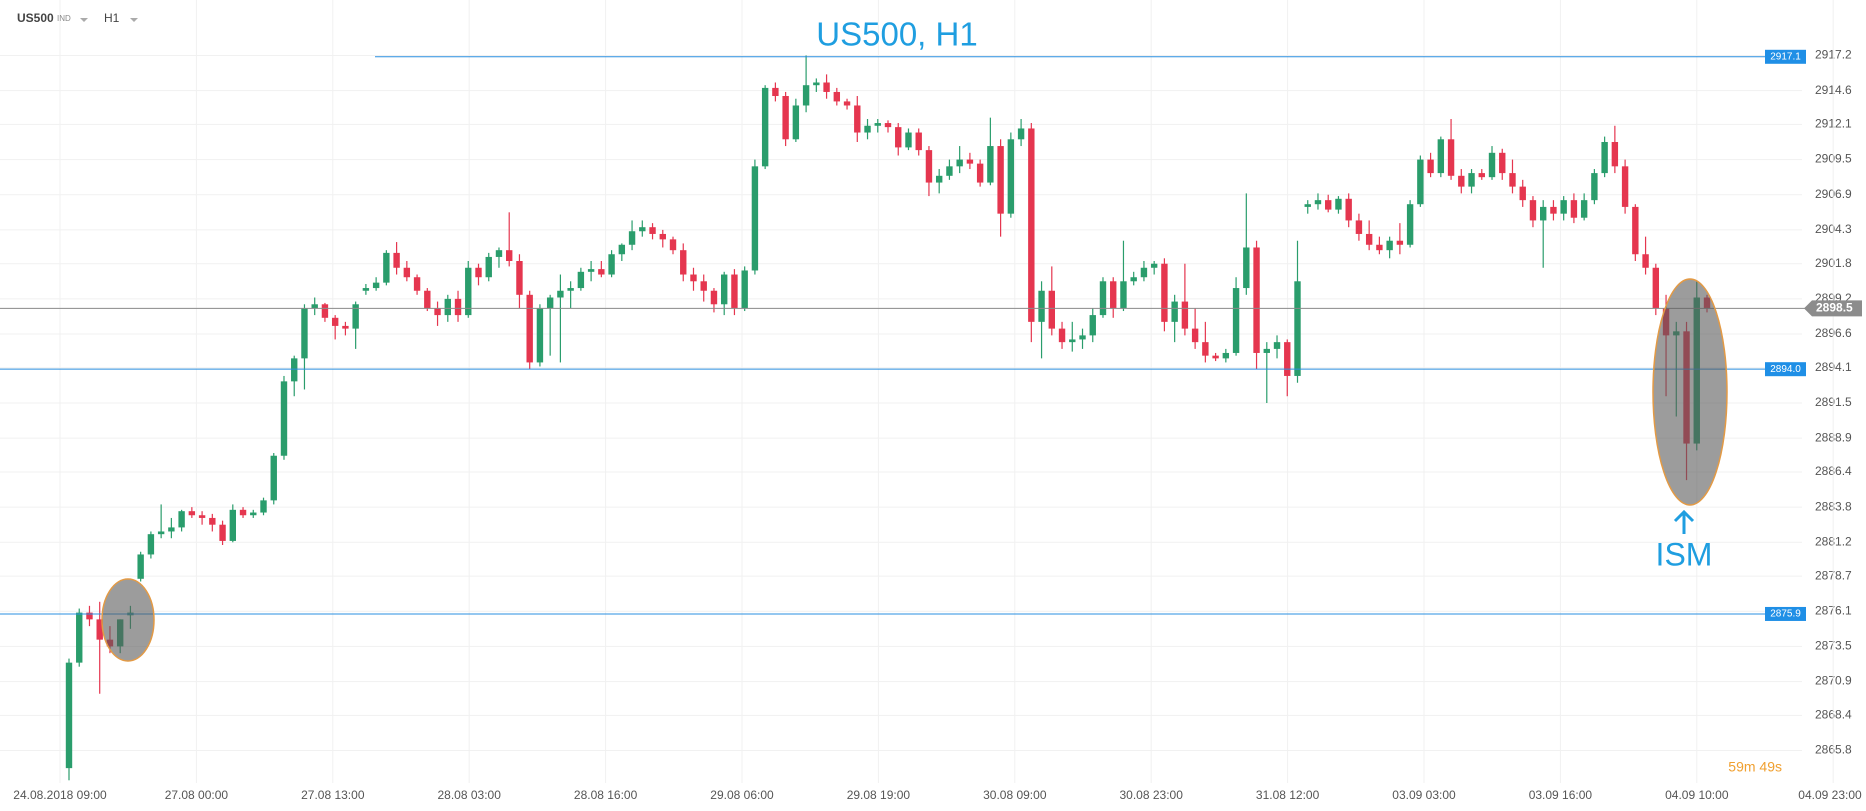 The width and height of the screenshot is (1866, 811). Describe the element at coordinates (333, 795) in the screenshot. I see `x-tick-label: 27.08 13:00` at that location.